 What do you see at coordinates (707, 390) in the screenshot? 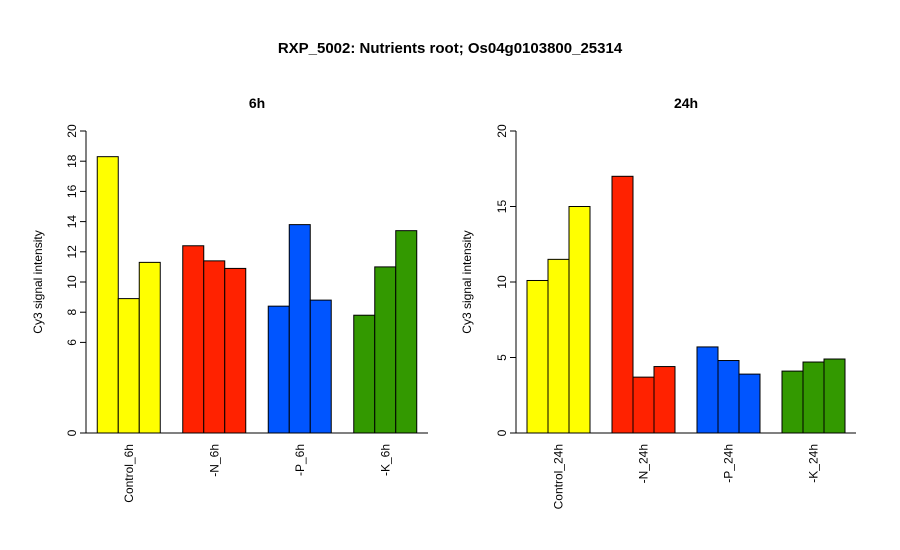
I see `bar--P_24h-1` at bounding box center [707, 390].